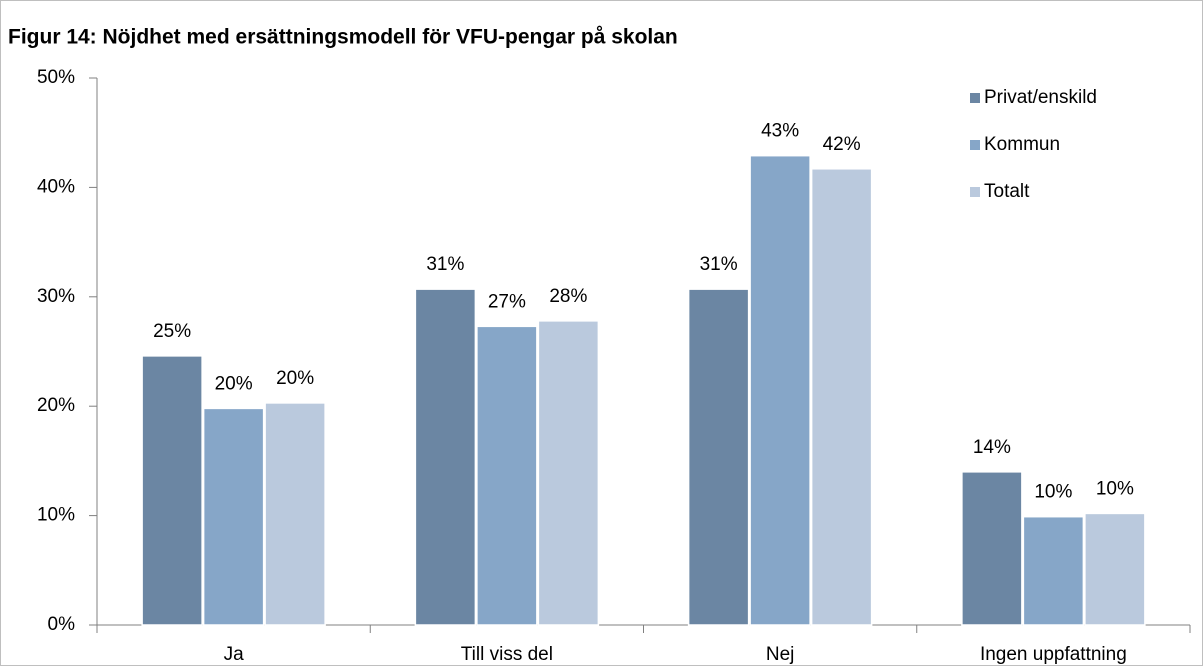  What do you see at coordinates (507, 301) in the screenshot?
I see `value-label: 27%` at bounding box center [507, 301].